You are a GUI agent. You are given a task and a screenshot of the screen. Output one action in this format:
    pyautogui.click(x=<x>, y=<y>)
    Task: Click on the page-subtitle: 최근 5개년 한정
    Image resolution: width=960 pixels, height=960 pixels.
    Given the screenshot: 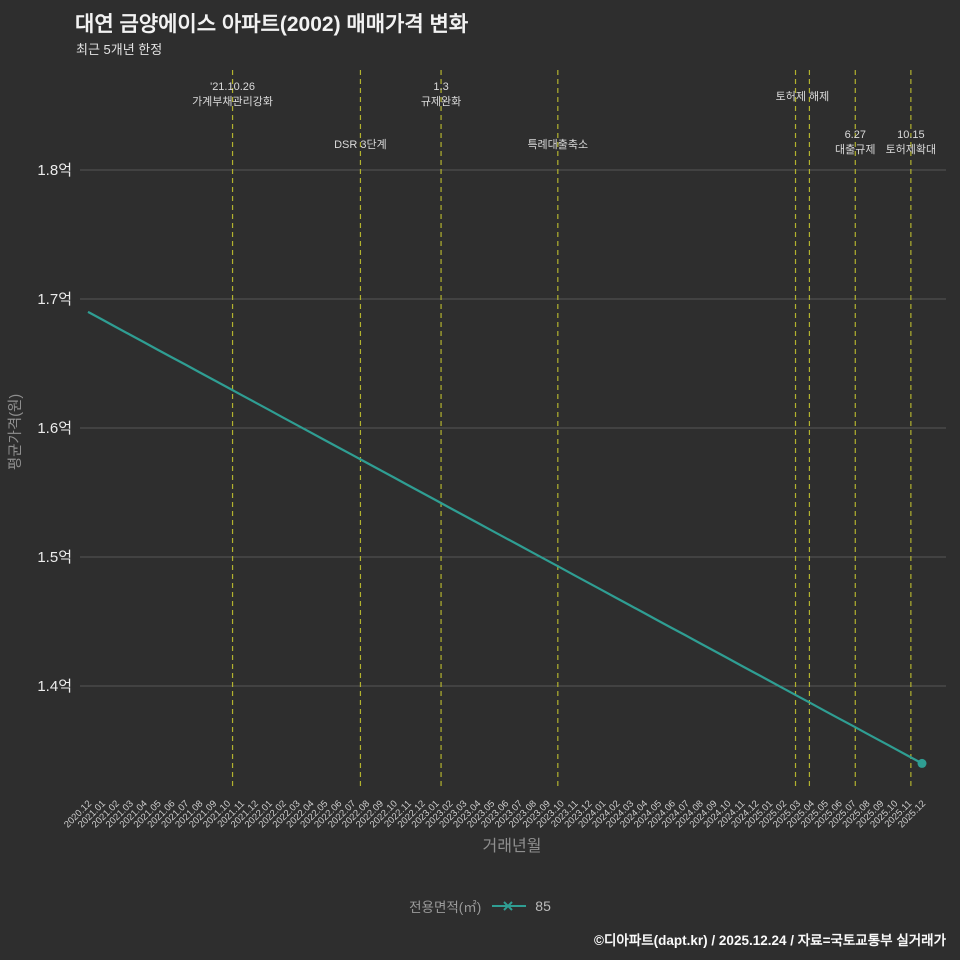 What is the action you would take?
    pyautogui.click(x=119, y=49)
    